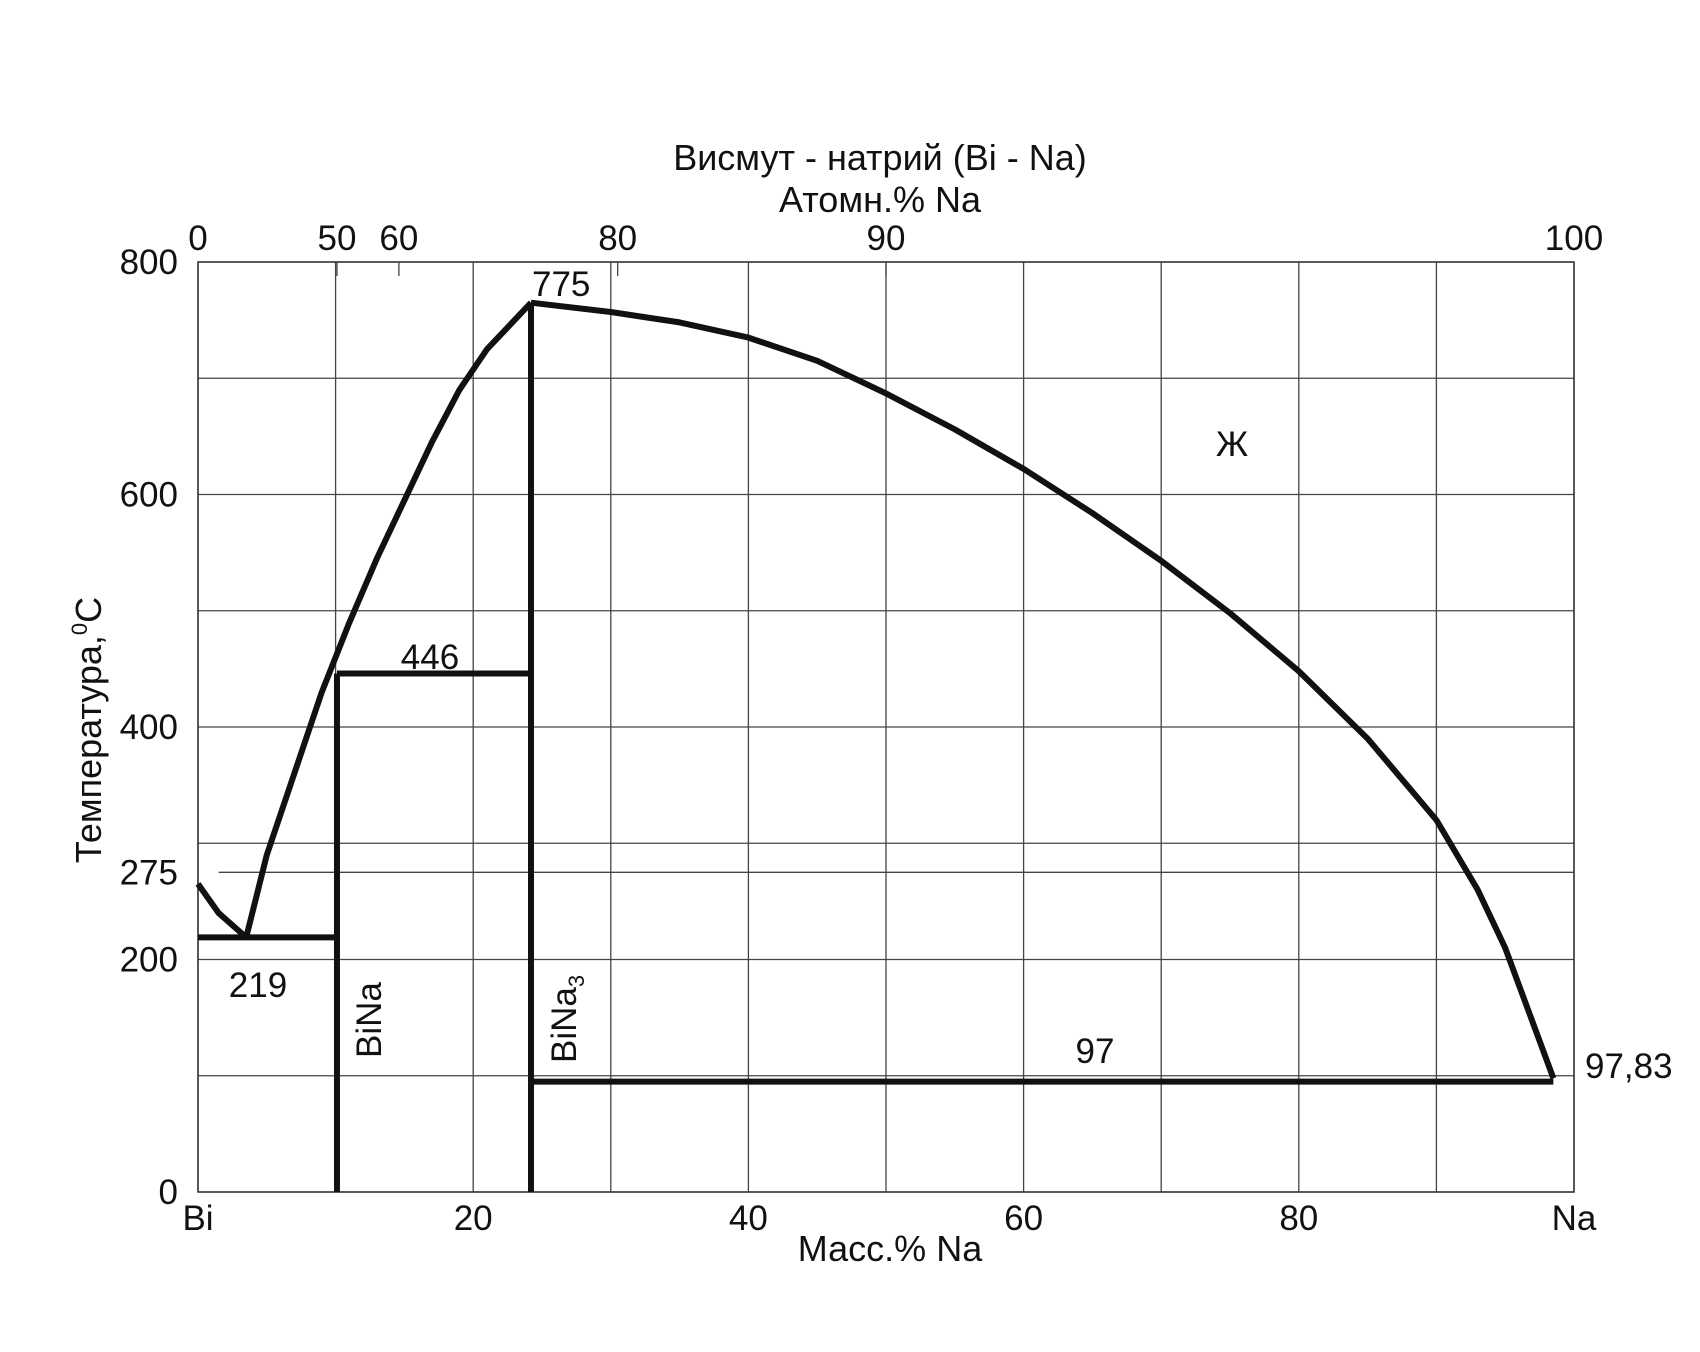  What do you see at coordinates (398, 238) in the screenshot?
I see `top-tick-label: 60` at bounding box center [398, 238].